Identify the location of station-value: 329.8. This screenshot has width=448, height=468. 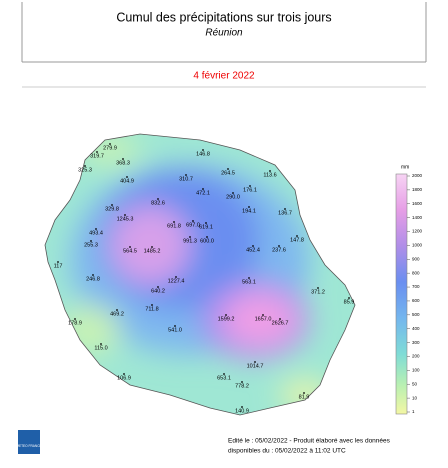
(112, 209).